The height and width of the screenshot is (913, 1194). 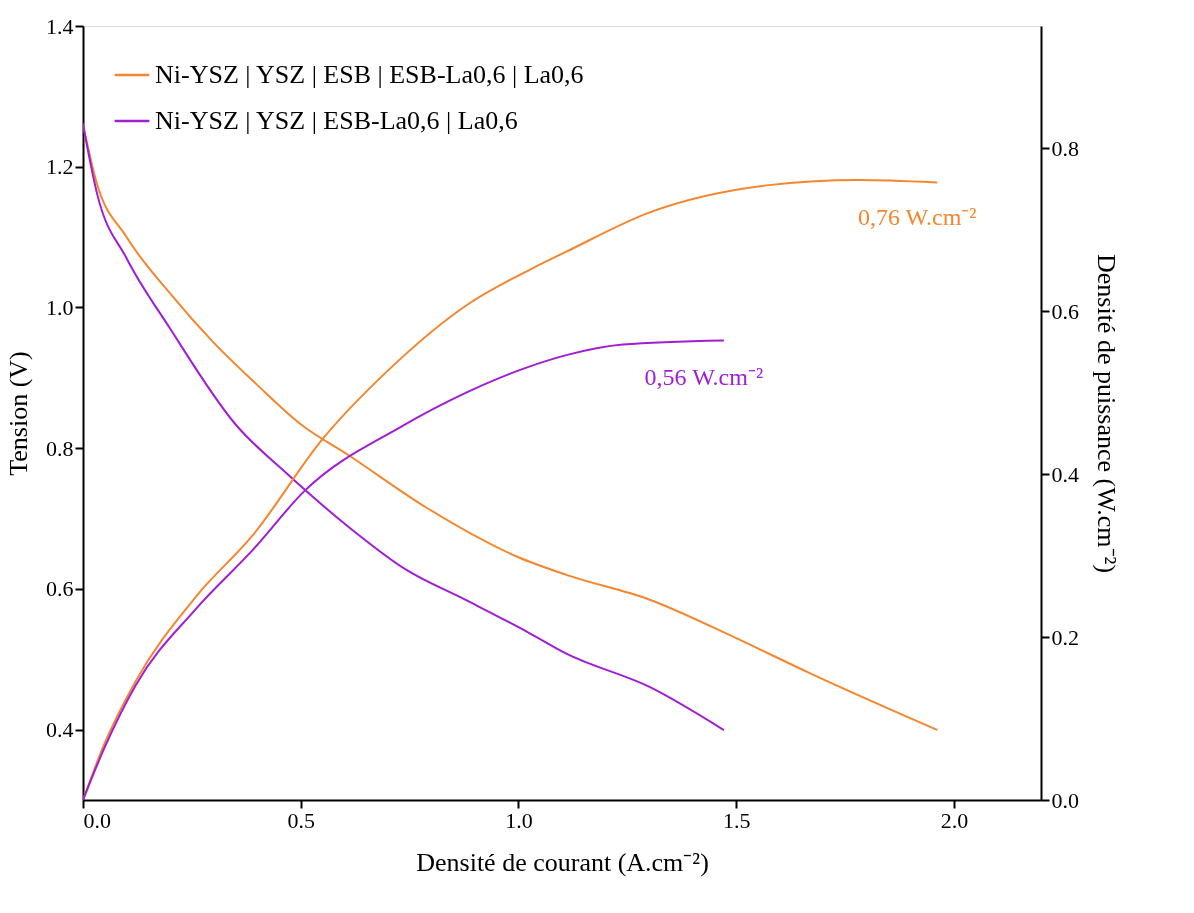 What do you see at coordinates (954, 820) in the screenshot?
I see `x-tick-label: 2.0` at bounding box center [954, 820].